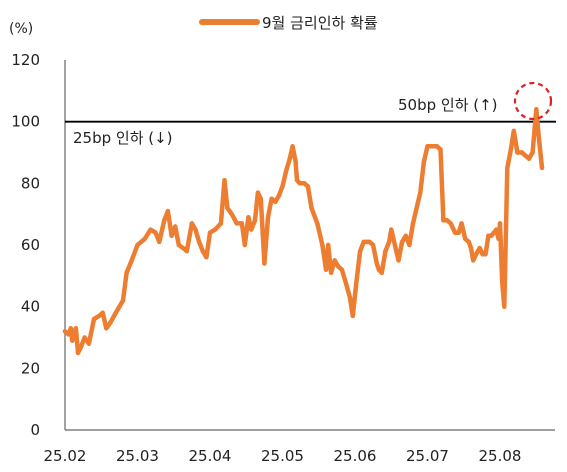  Describe the element at coordinates (30, 183) in the screenshot. I see `y-tick-label: 80` at that location.